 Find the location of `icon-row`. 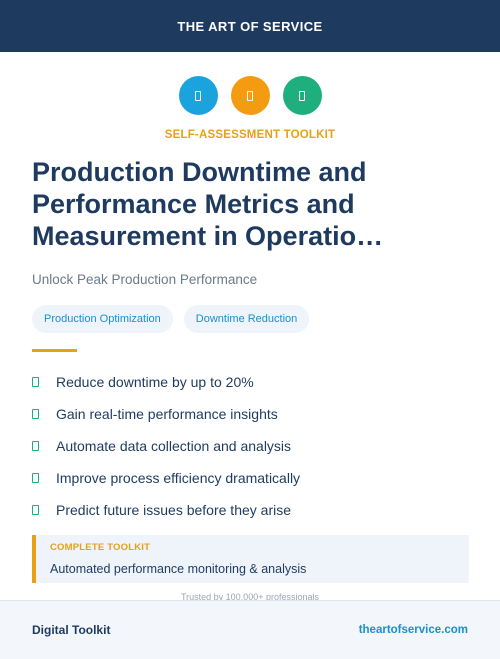

icon-row is located at coordinates (250, 95).